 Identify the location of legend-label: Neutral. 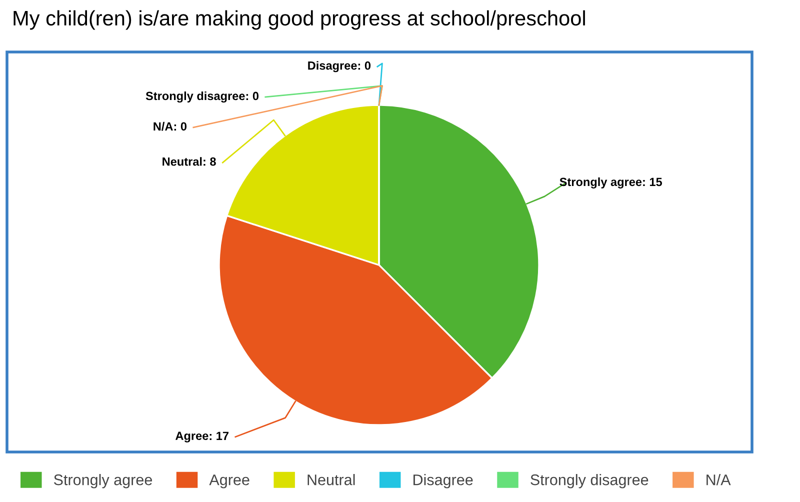
(331, 480).